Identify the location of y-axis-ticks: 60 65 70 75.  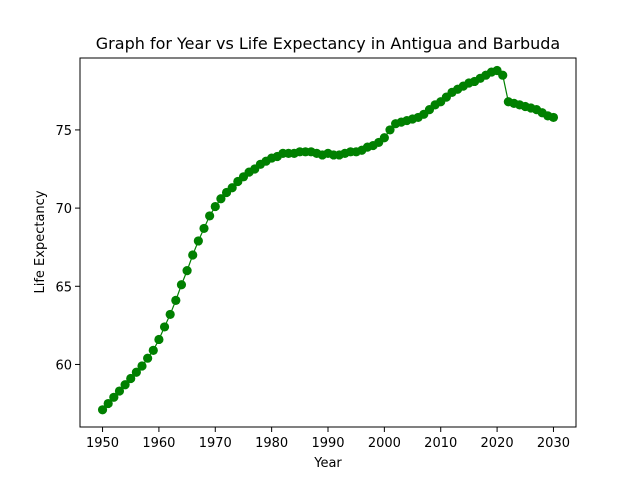
(67, 248).